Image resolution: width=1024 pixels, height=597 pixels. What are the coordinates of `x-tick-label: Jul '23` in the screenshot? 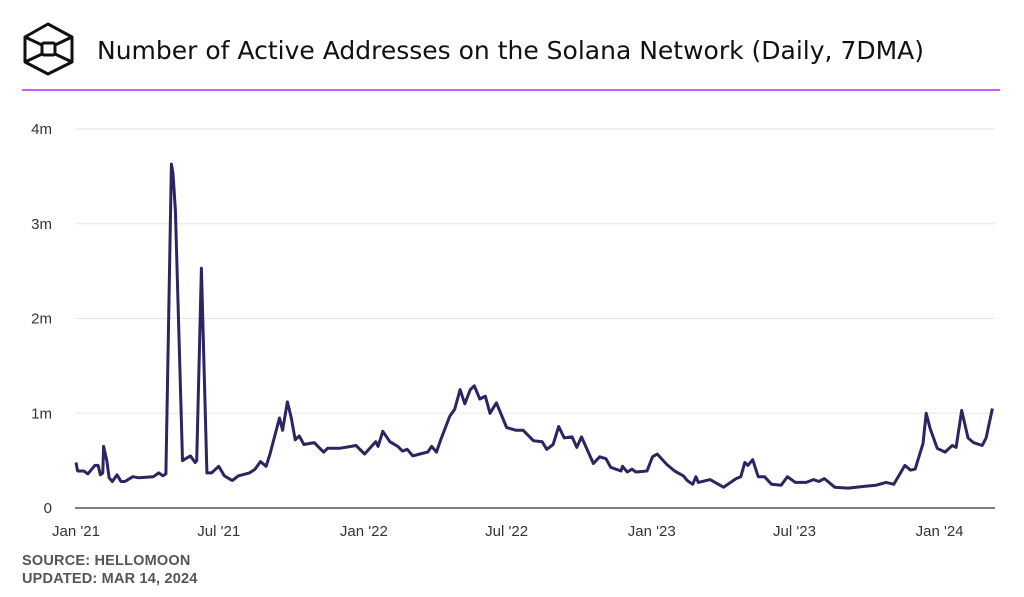 It's located at (794, 531).